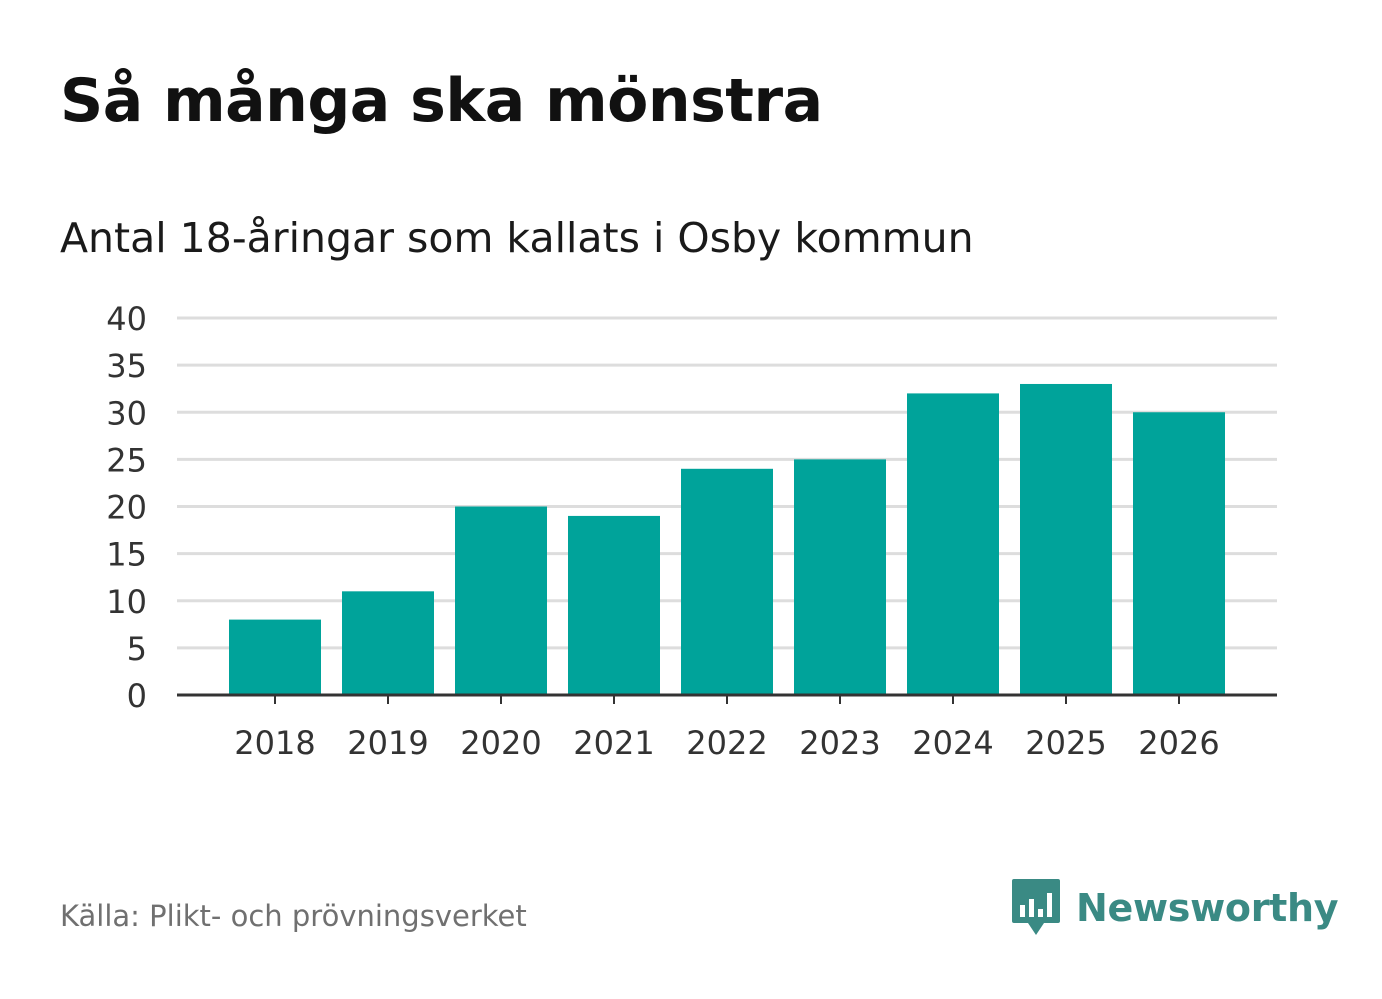 This screenshot has width=1382, height=999. I want to click on y-tick-label: 30, so click(126, 413).